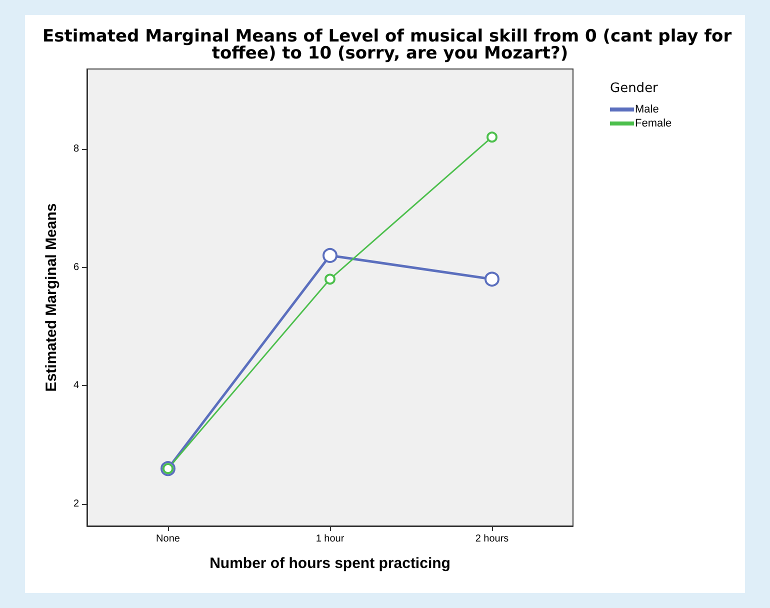 The image size is (770, 608). Describe the element at coordinates (390, 45) in the screenshot. I see `chart-title: Estimated Marginal Means of Level of musical skill from 0 (cant play for toffee) to 10 (sorry, are you Mozart?)` at that location.